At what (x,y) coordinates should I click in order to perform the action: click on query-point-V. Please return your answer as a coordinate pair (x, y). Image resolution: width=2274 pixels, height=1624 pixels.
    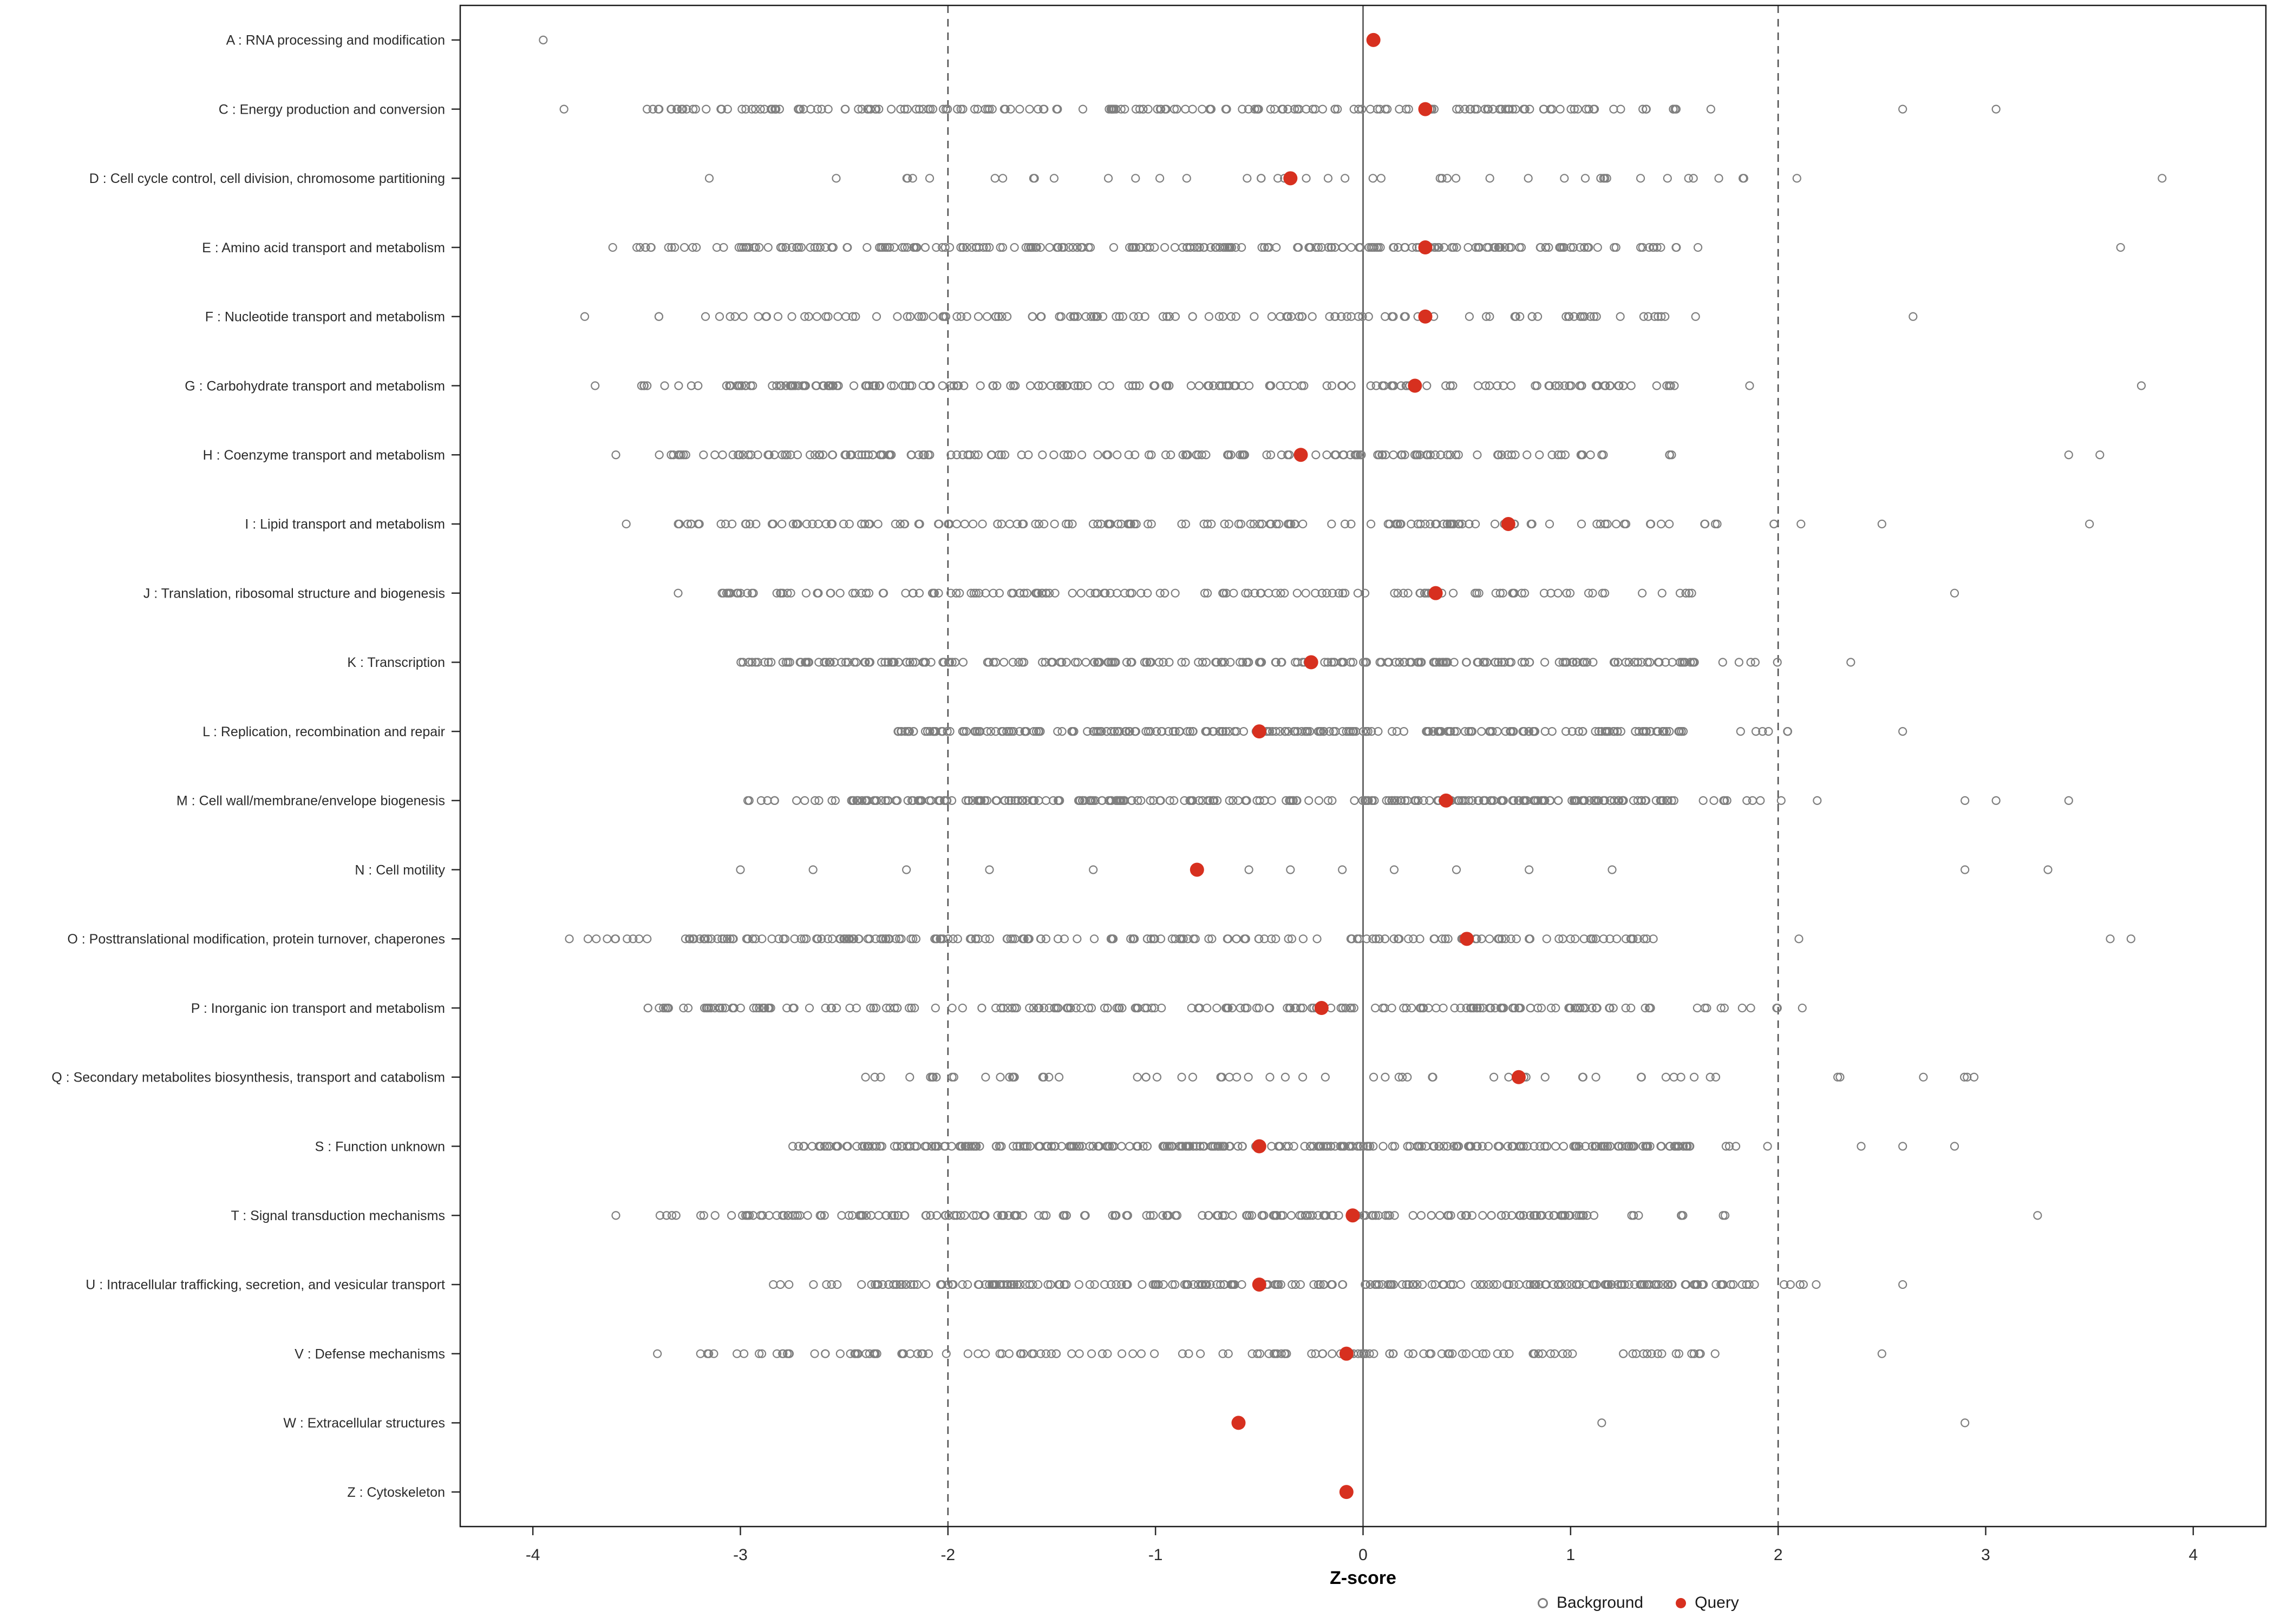
    Looking at the image, I should click on (1347, 1353).